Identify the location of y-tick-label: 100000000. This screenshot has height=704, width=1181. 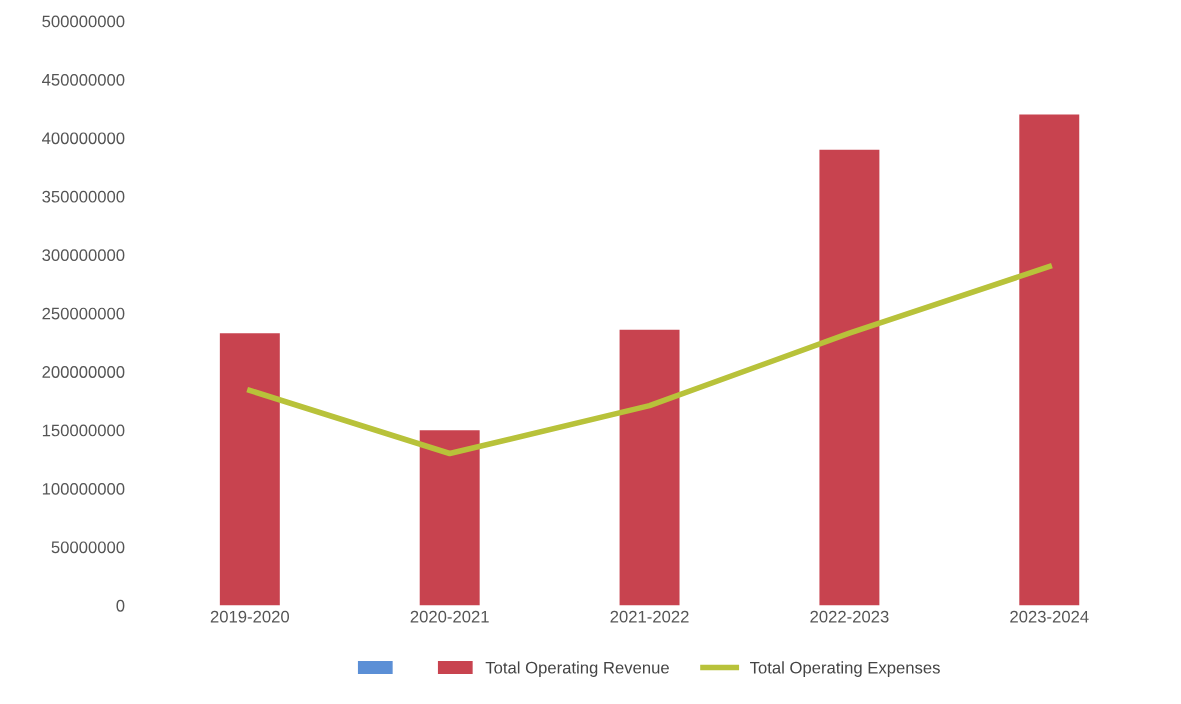
(83, 488).